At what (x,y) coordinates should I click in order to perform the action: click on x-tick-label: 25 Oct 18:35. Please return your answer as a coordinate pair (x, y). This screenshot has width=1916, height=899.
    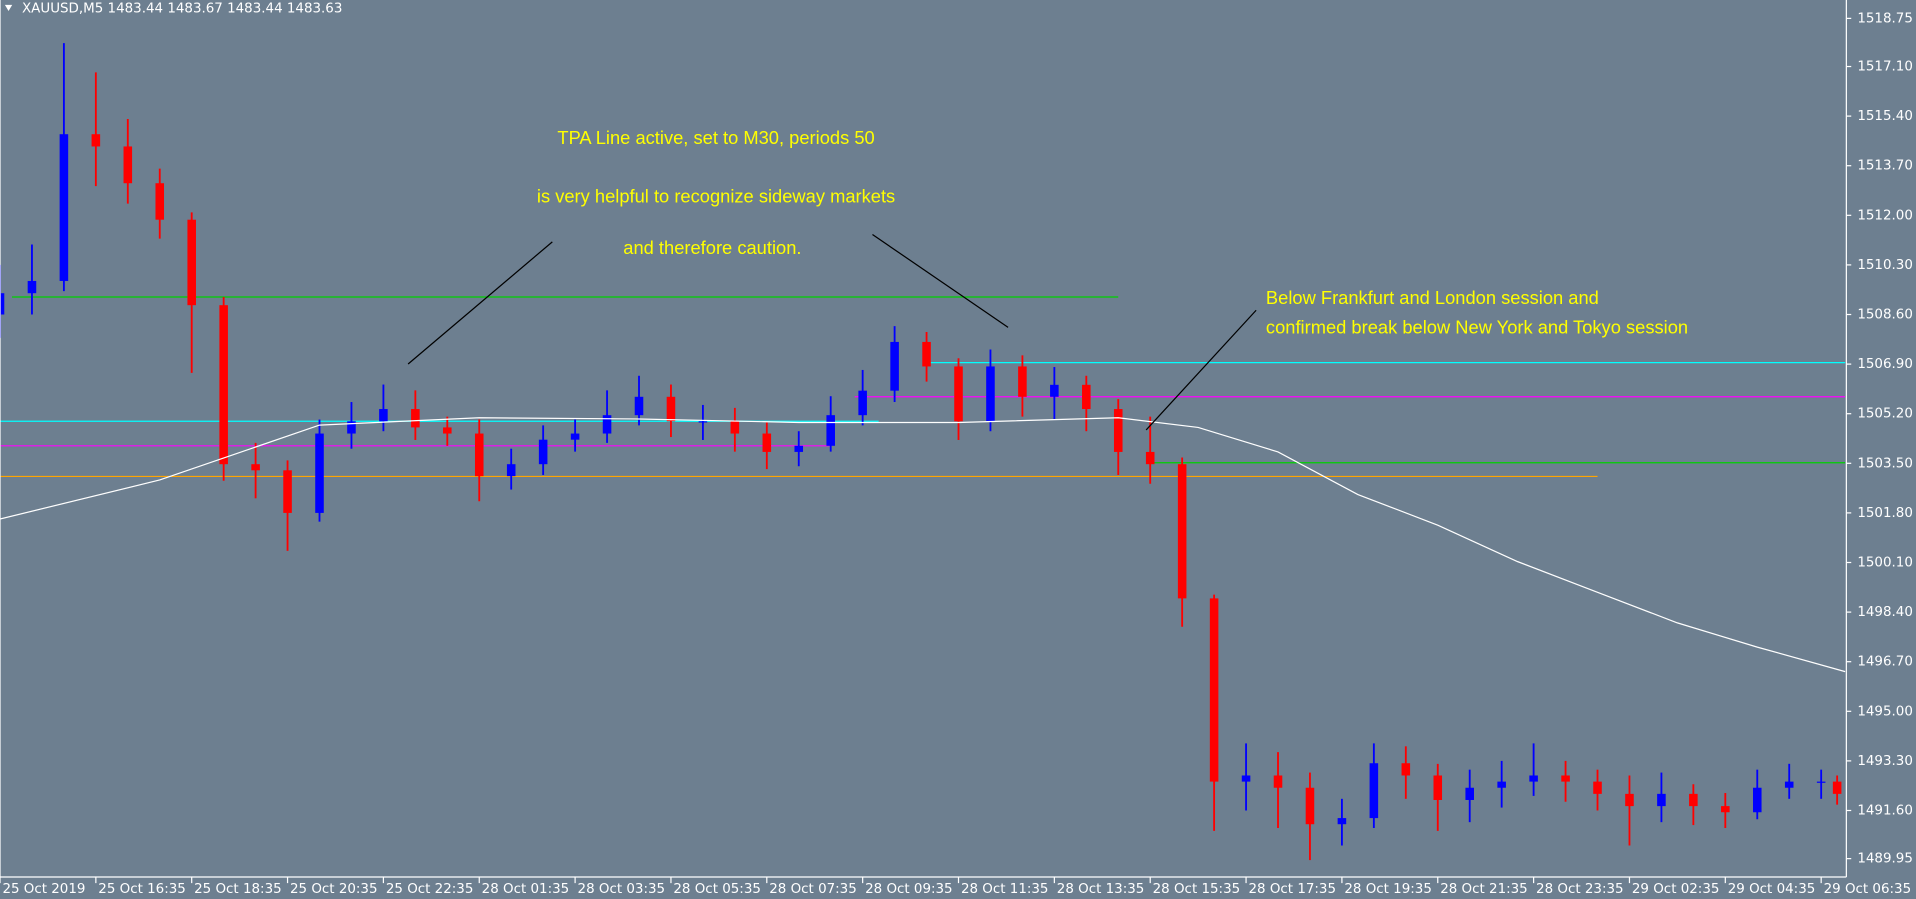
    Looking at the image, I should click on (238, 889).